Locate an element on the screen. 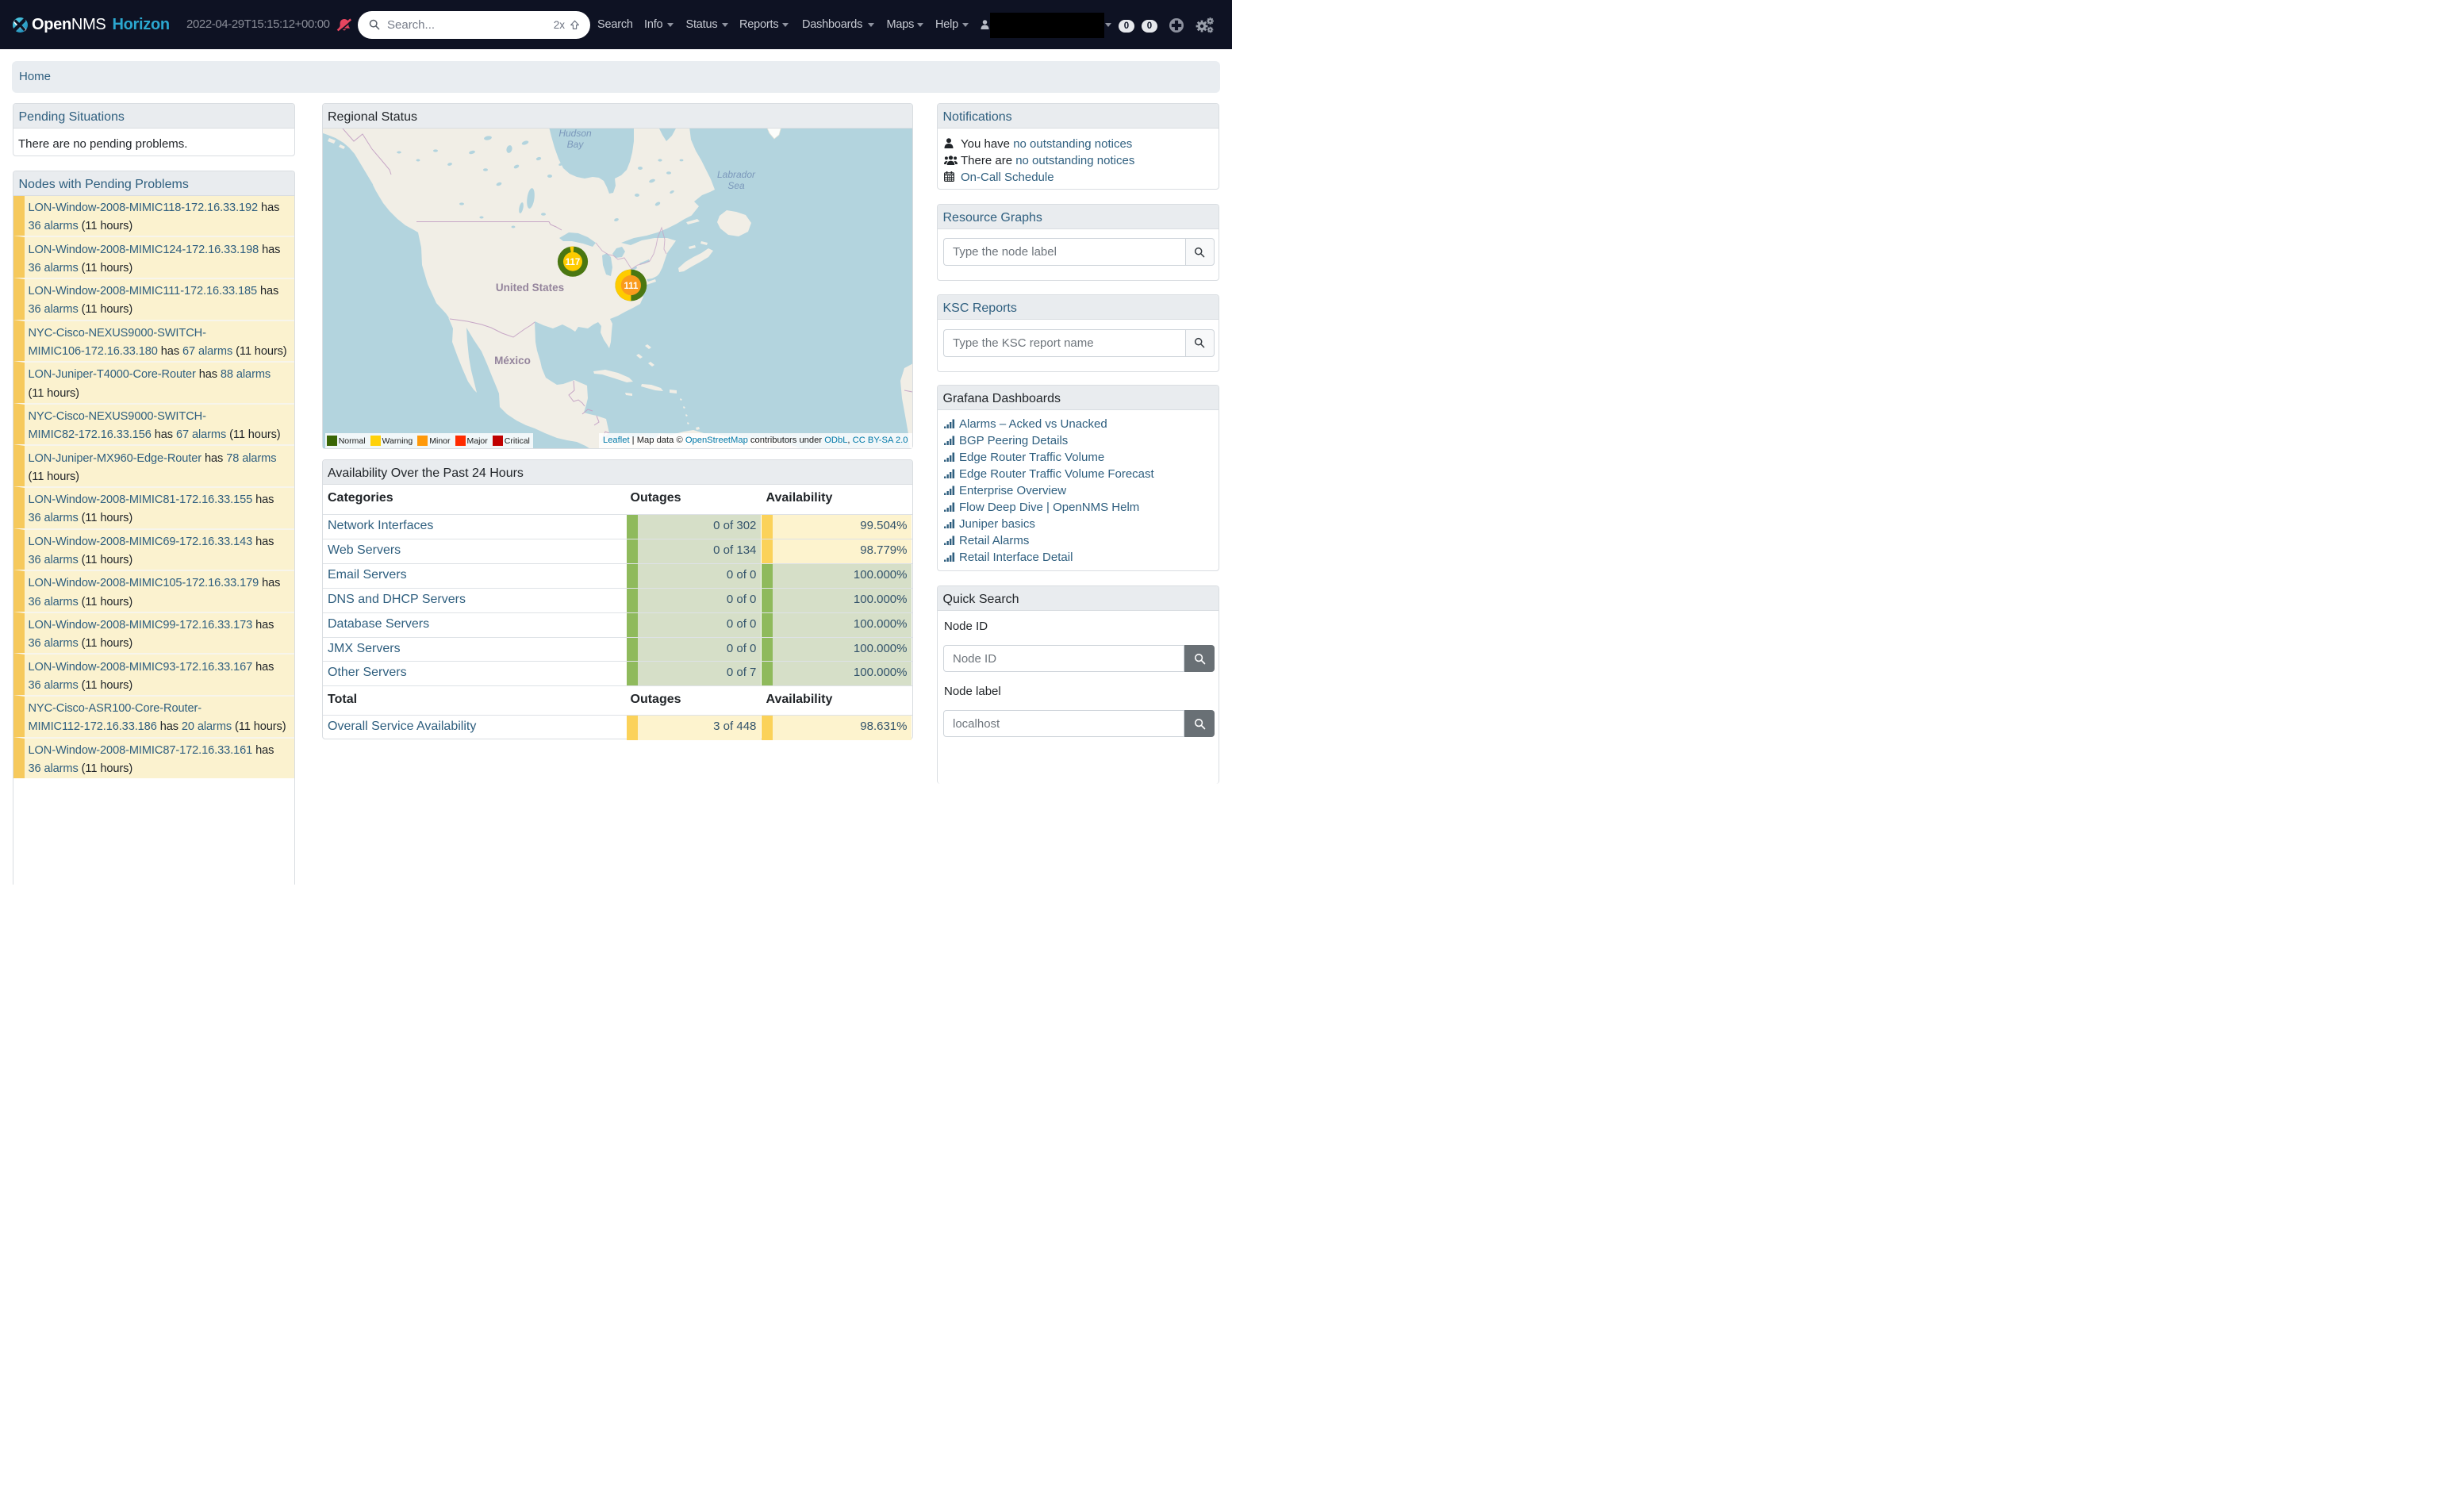  svg-text: Labrador is located at coordinates (735, 174).